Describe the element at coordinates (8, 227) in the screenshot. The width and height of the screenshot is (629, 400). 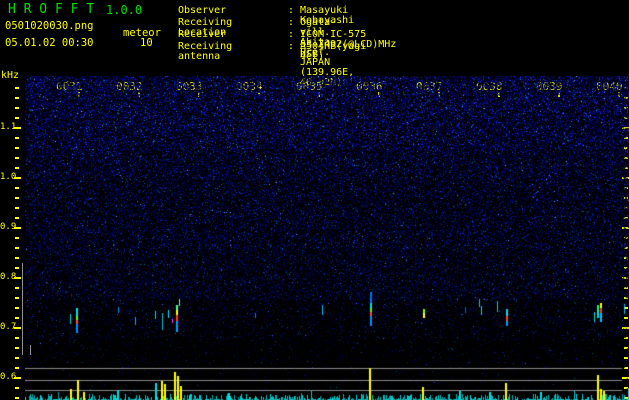
I see `freq-axis-label: 0.9` at that location.